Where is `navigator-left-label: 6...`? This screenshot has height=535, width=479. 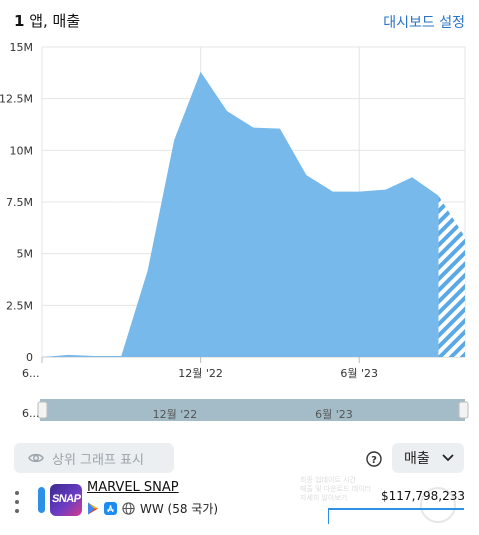
navigator-left-label: 6... is located at coordinates (31, 413).